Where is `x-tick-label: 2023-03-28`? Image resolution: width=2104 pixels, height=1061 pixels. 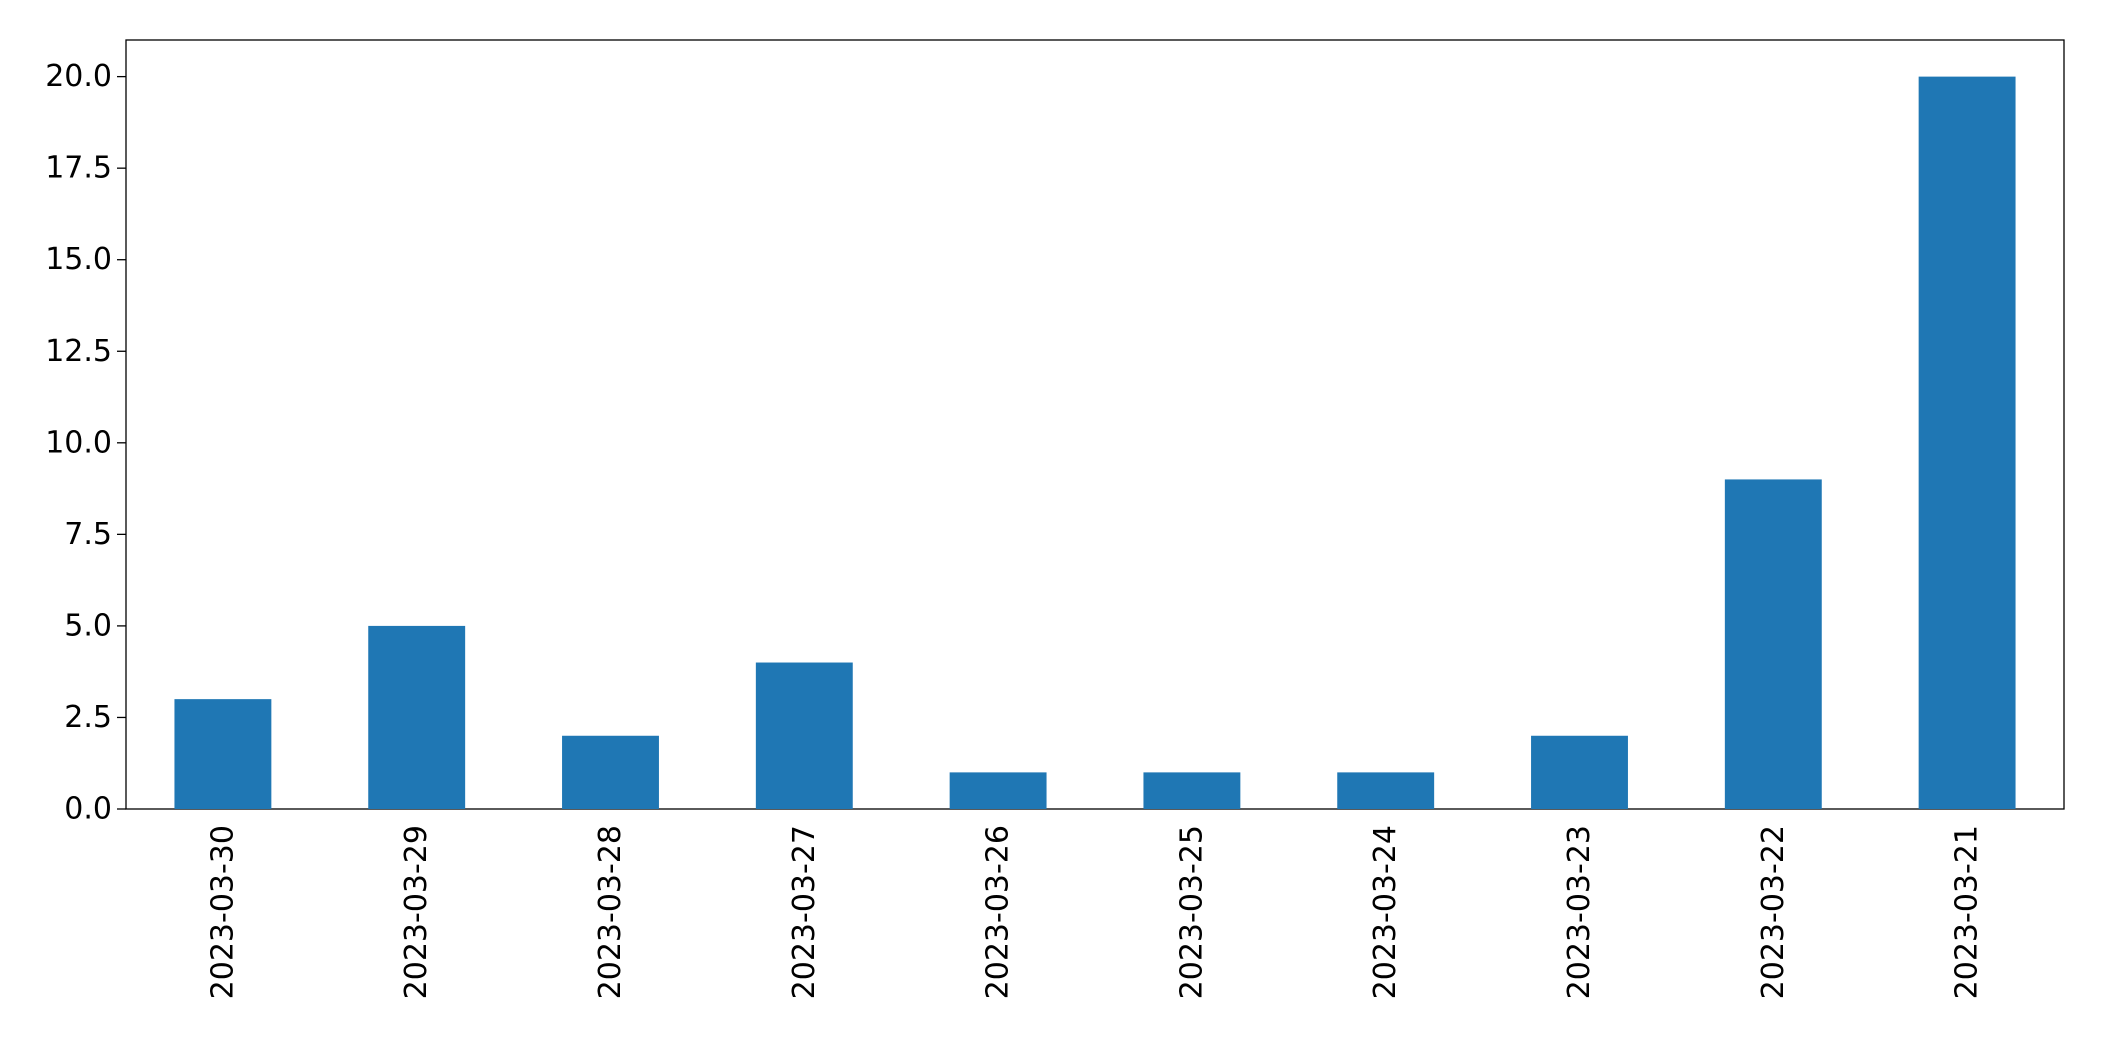 x-tick-label: 2023-03-28 is located at coordinates (610, 912).